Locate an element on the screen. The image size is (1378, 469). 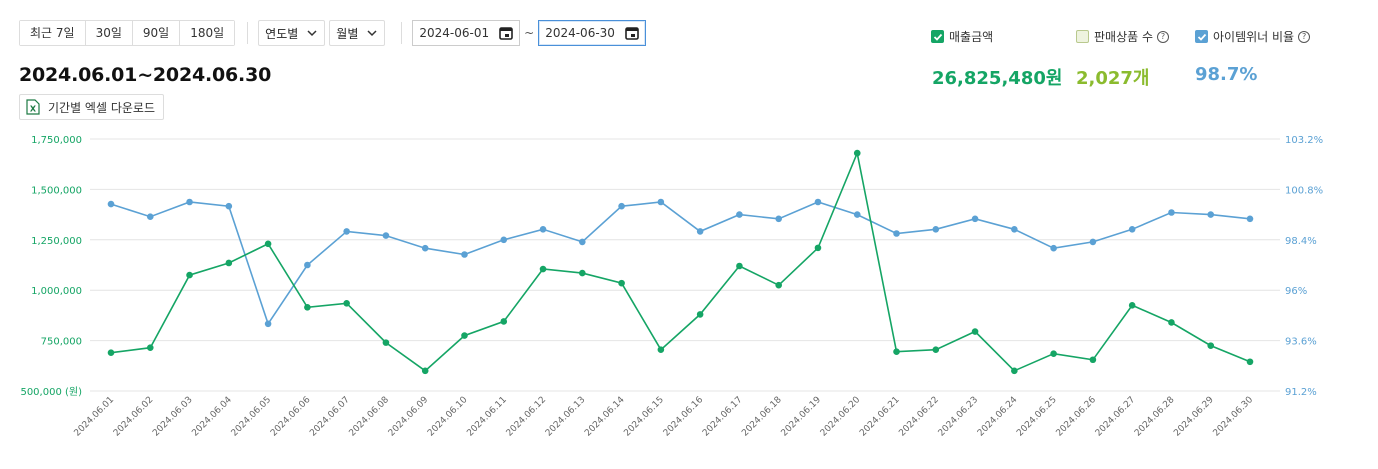
y-left-tick-label: 500,000 (원) is located at coordinates (51, 392).